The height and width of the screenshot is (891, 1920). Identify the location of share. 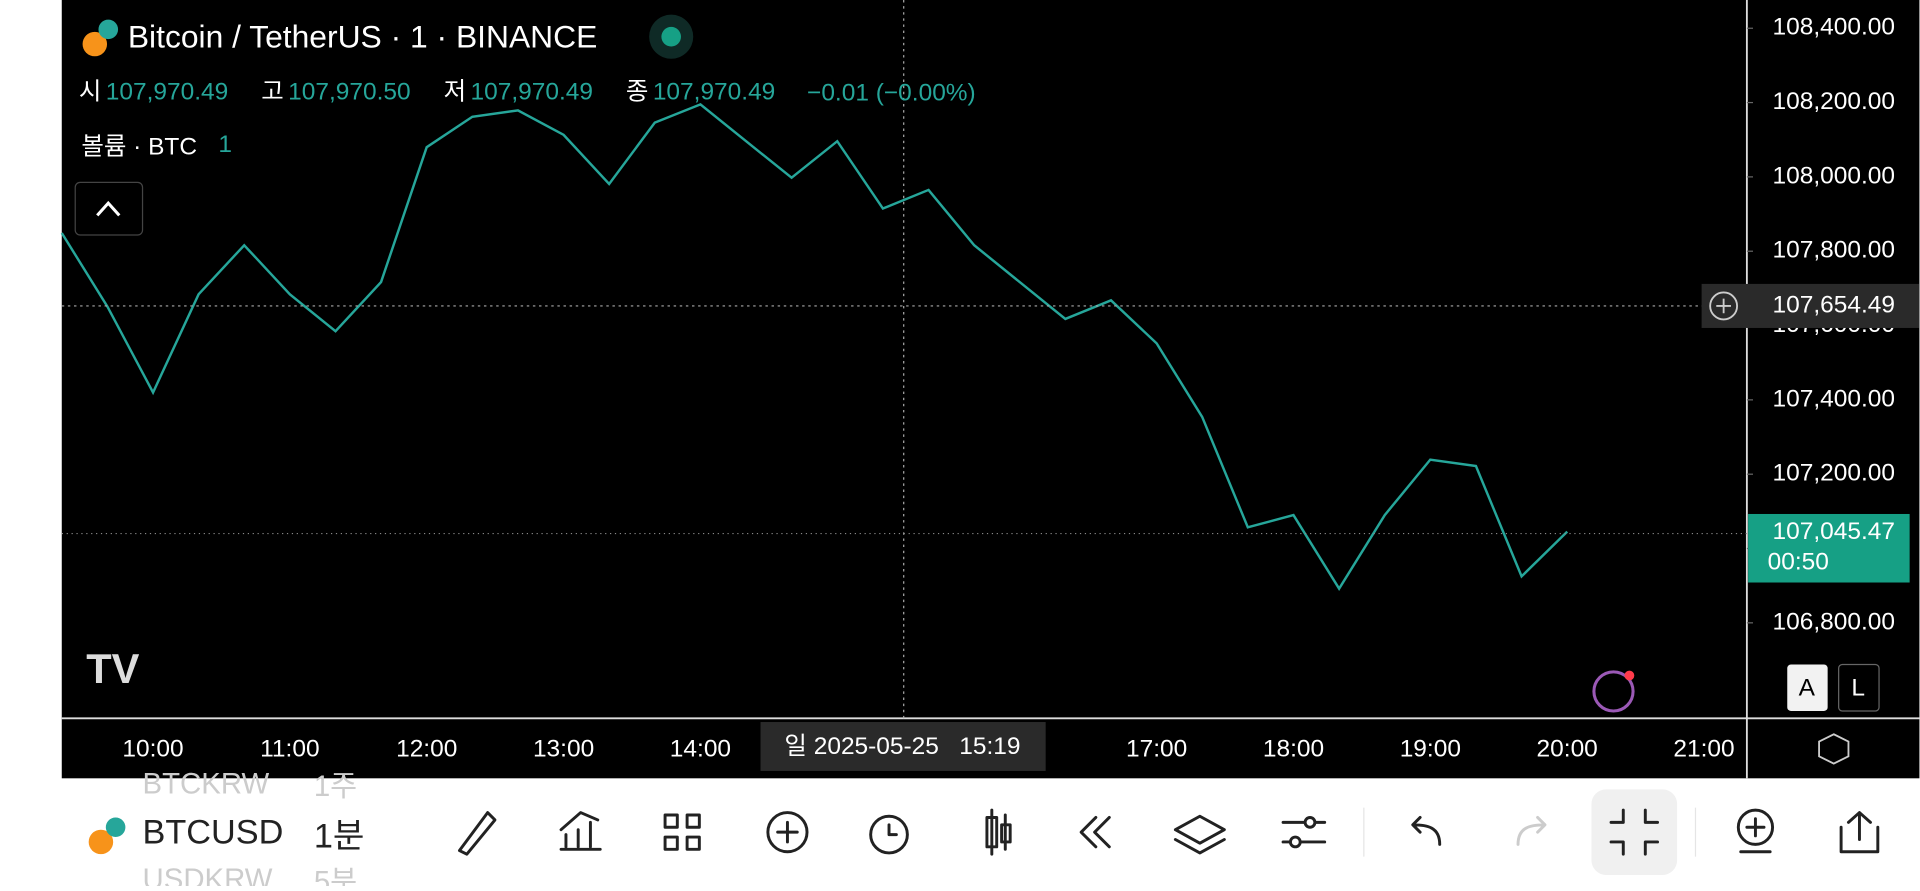
(1859, 832).